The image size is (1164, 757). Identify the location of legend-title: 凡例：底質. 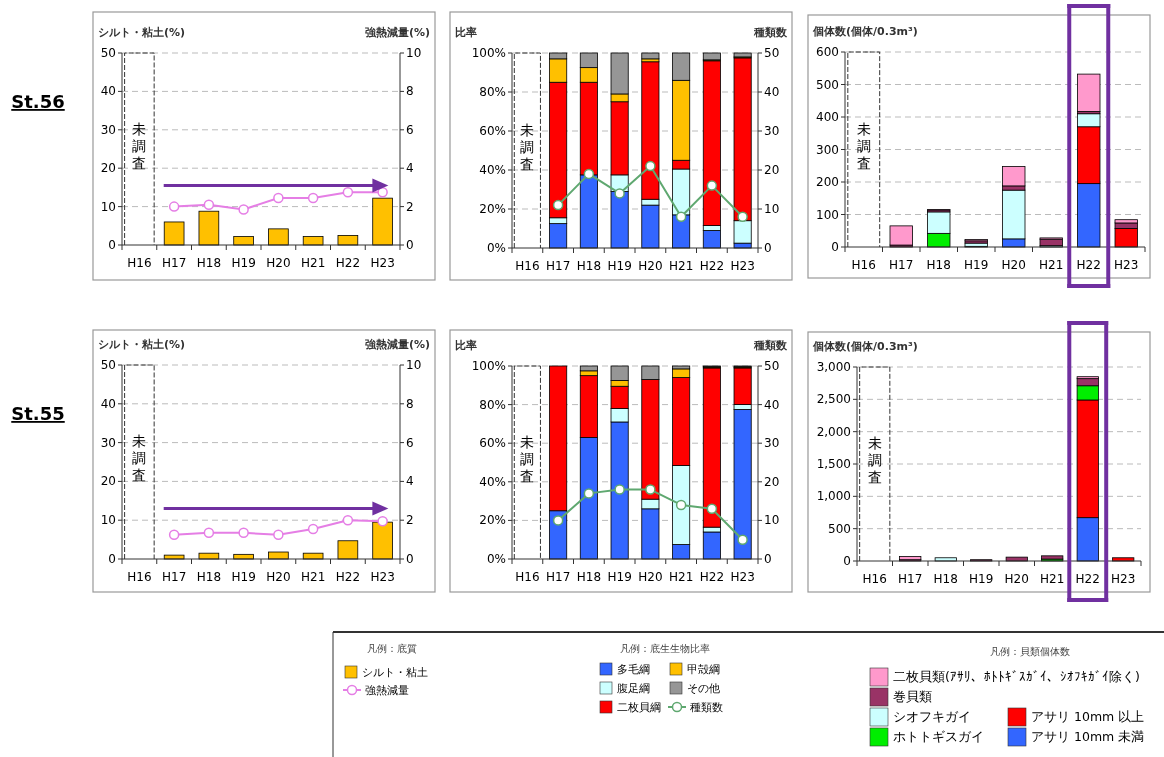
(392, 648).